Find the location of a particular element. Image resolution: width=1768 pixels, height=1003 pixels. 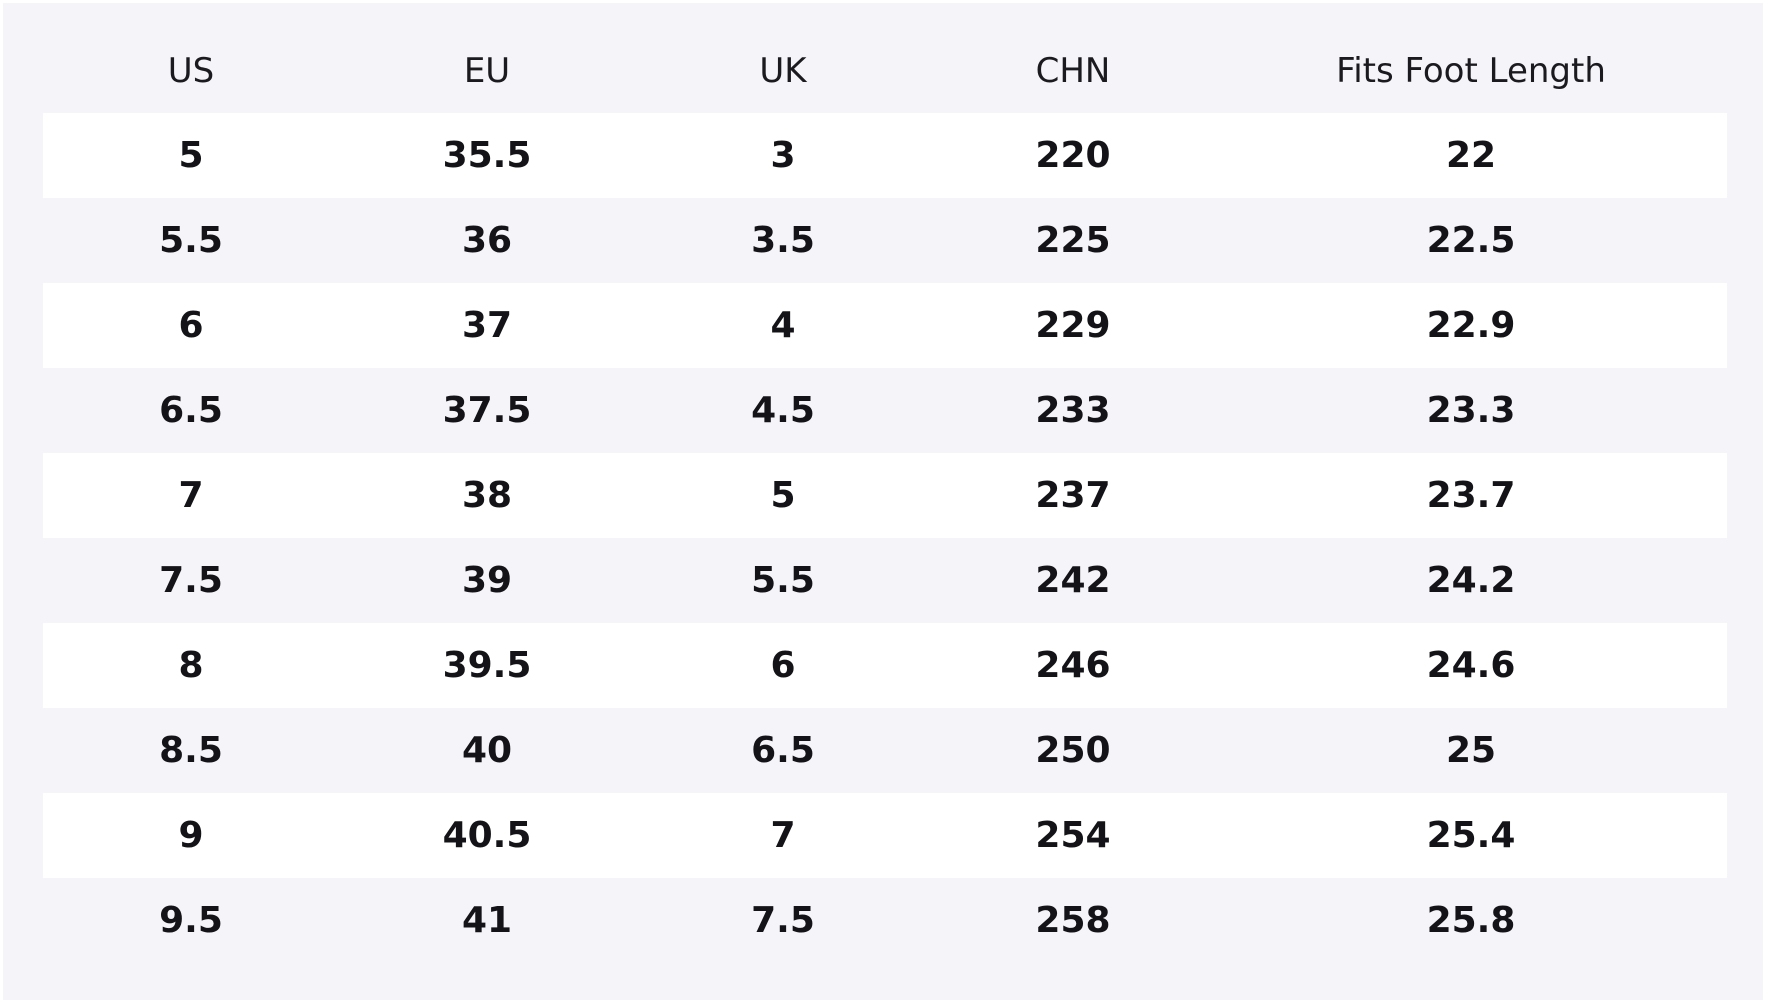

cell-us: 5.5 is located at coordinates (191, 240).